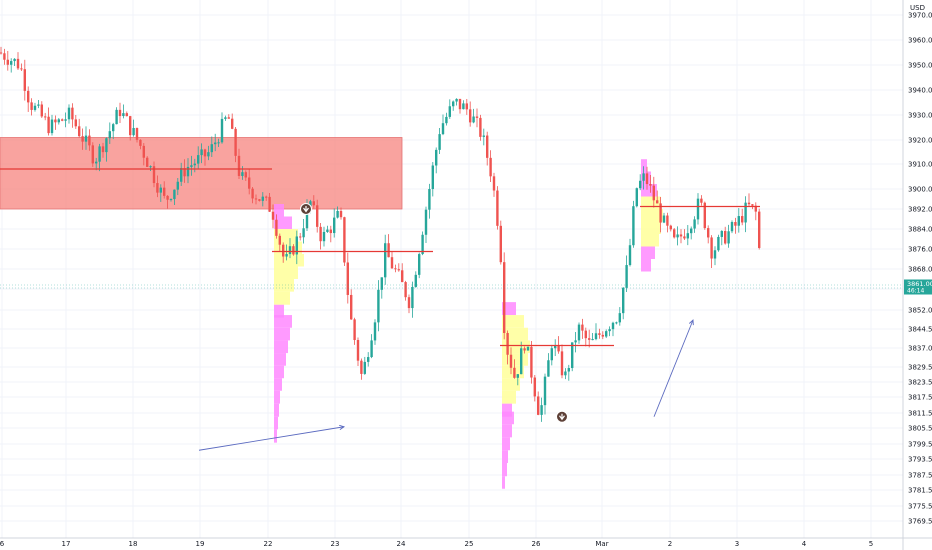 The width and height of the screenshot is (932, 550). I want to click on price-tick-label: 3817.50, so click(920, 398).